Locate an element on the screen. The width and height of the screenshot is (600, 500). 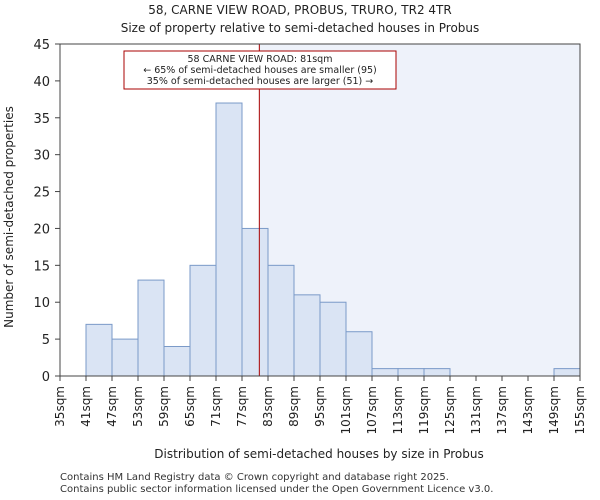
x-tick-label-89sqm: 89sqm is located at coordinates (294, 406).